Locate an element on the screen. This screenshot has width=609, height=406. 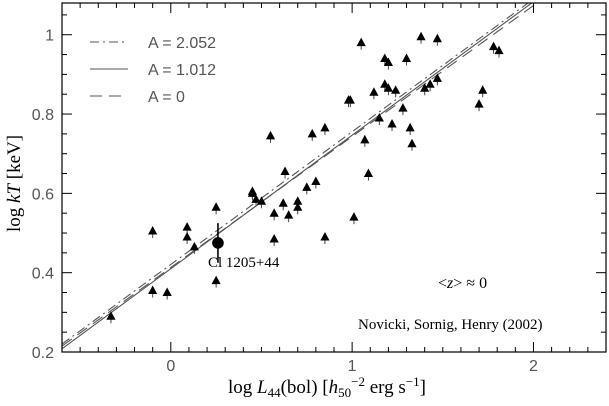
y-tick-label: 1 is located at coordinates (49, 36).